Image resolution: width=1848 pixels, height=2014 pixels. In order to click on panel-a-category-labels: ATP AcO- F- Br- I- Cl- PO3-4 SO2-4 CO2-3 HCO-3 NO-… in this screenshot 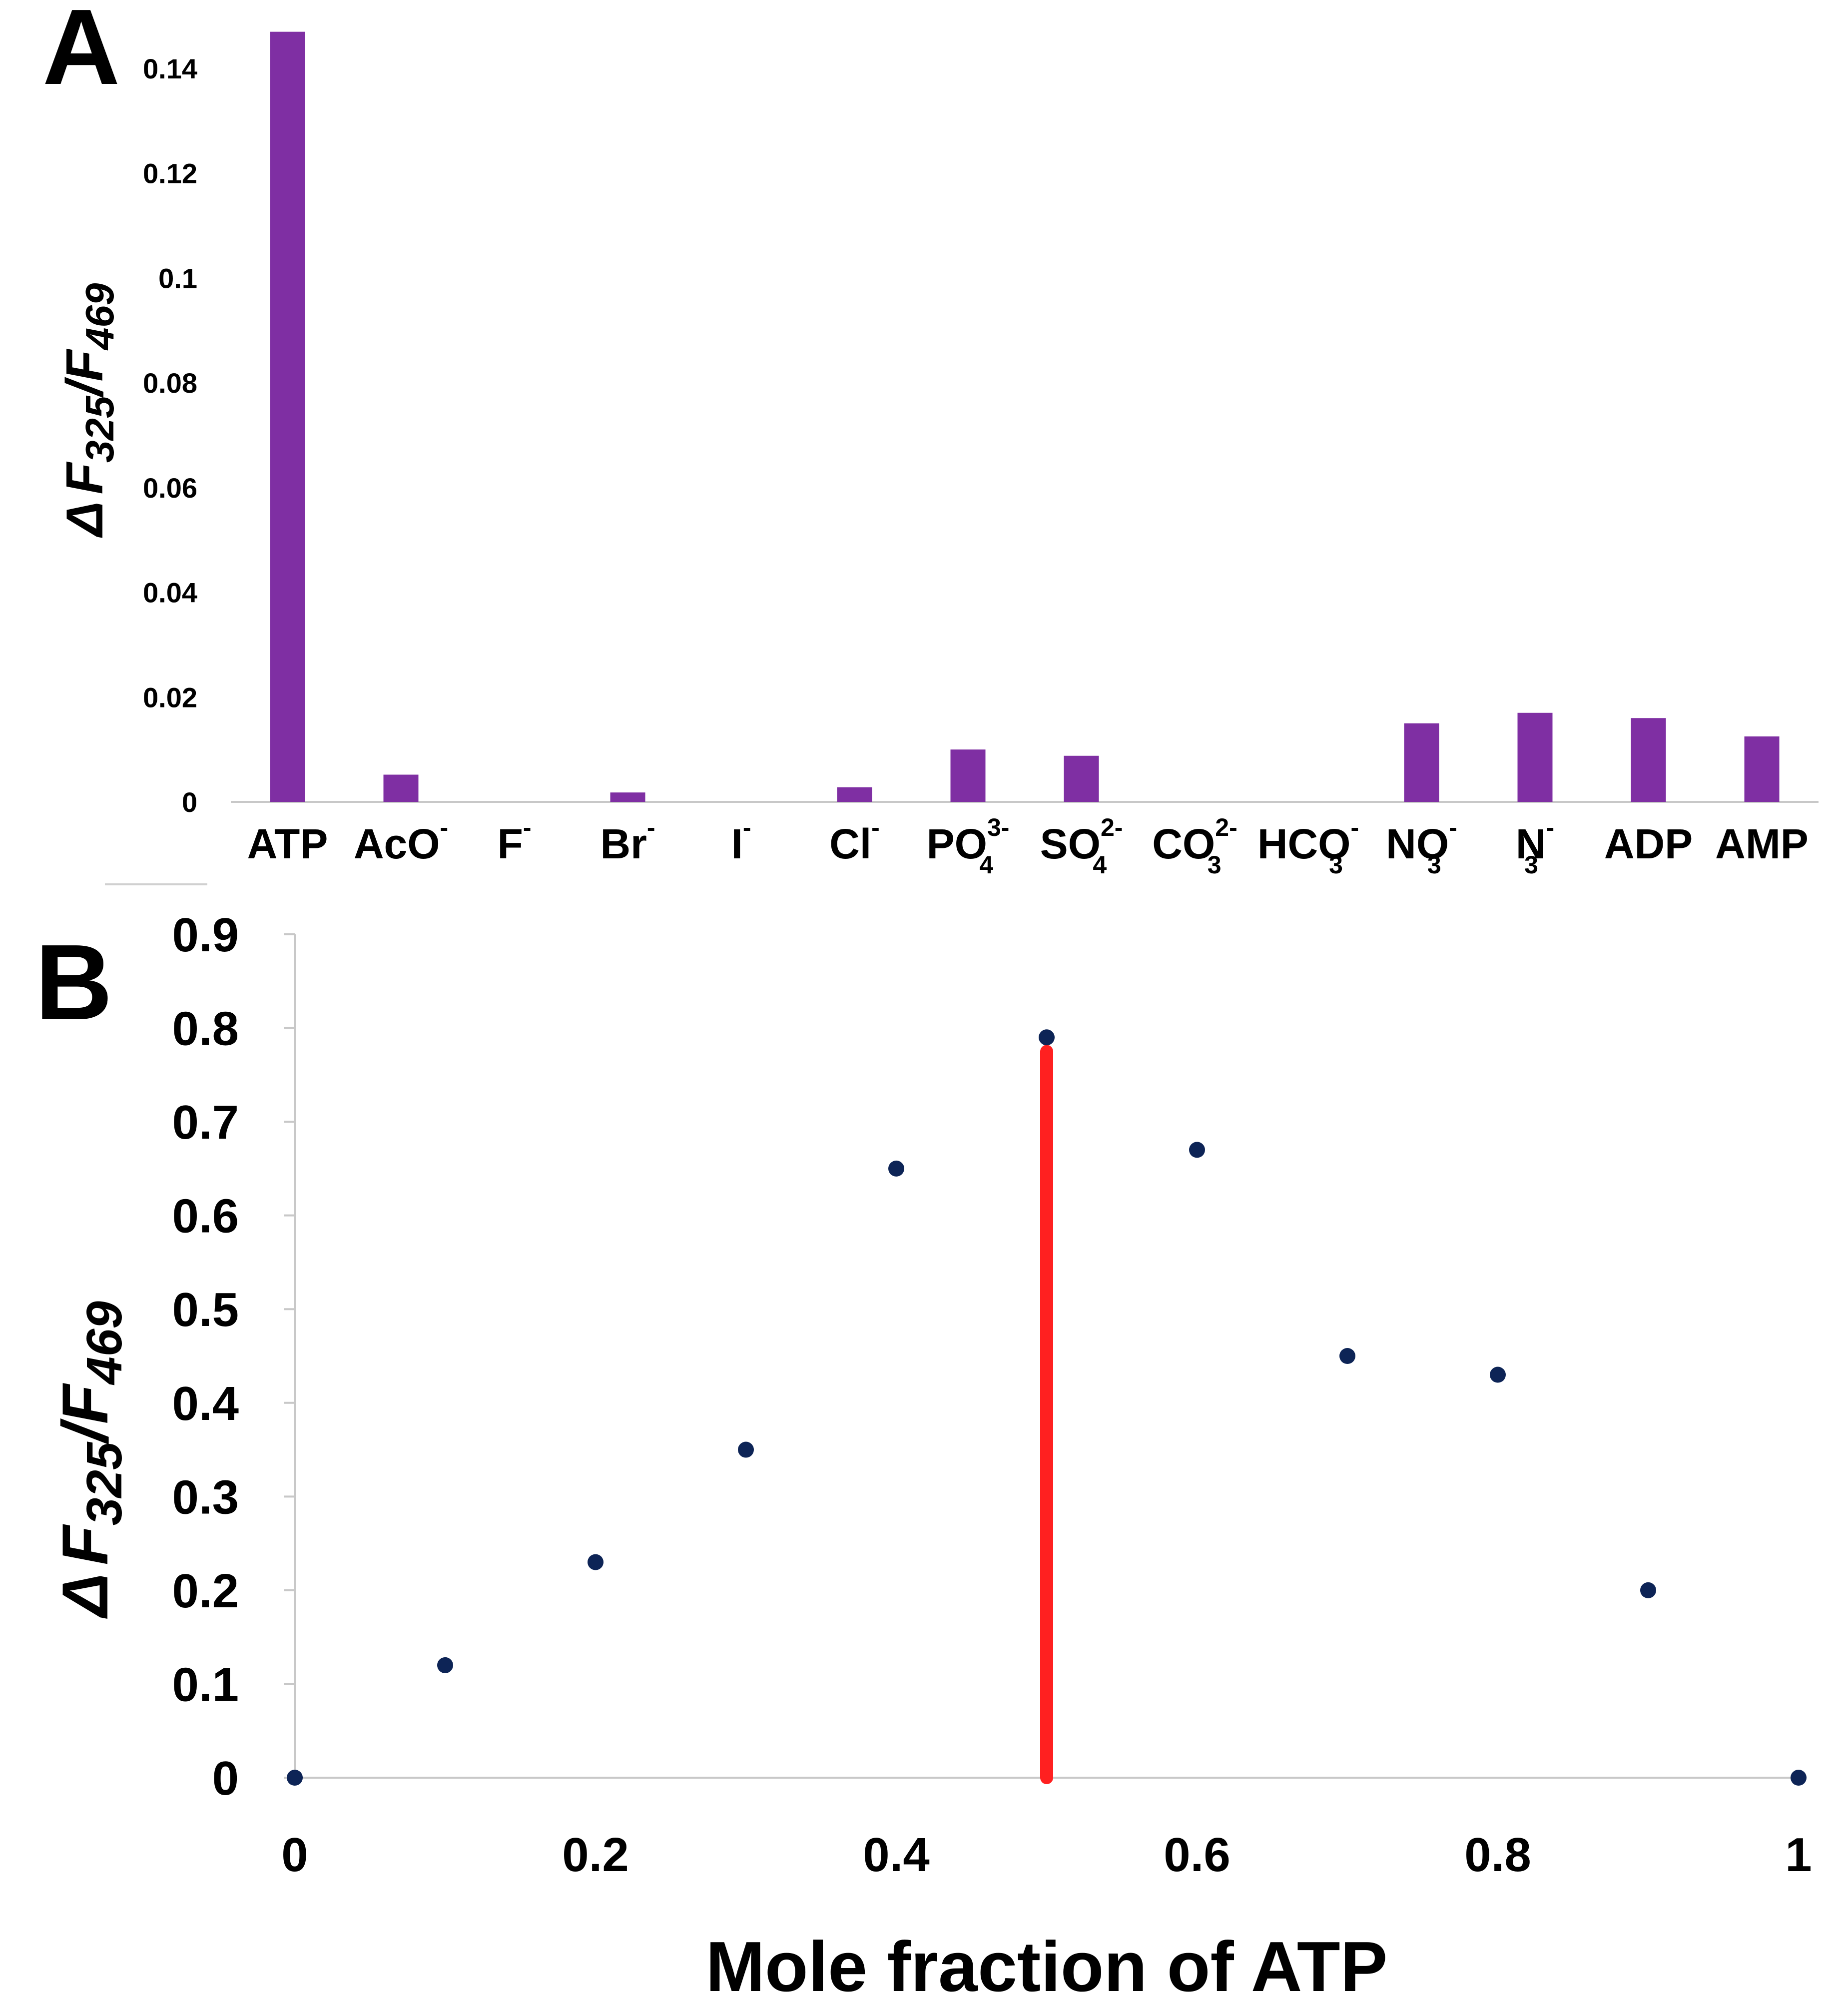, I will do `click(1028, 846)`.